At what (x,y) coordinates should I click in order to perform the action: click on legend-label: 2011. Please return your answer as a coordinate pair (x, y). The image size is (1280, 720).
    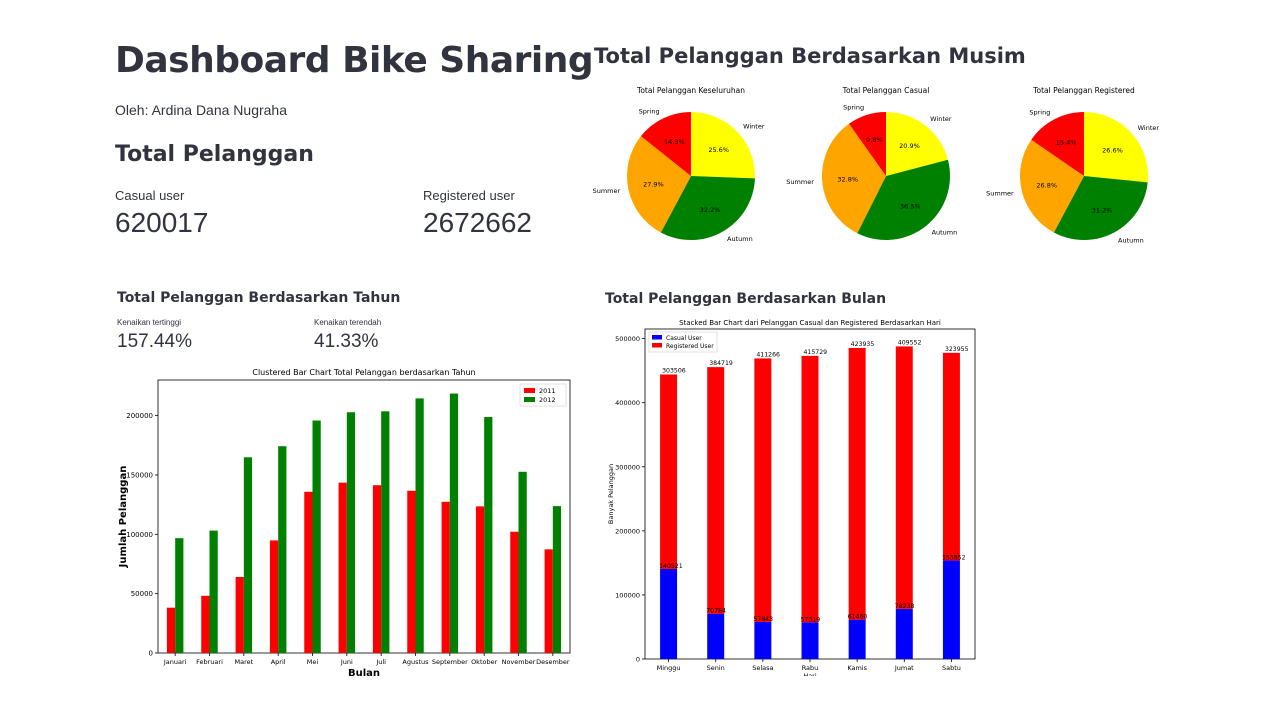
    Looking at the image, I should click on (547, 391).